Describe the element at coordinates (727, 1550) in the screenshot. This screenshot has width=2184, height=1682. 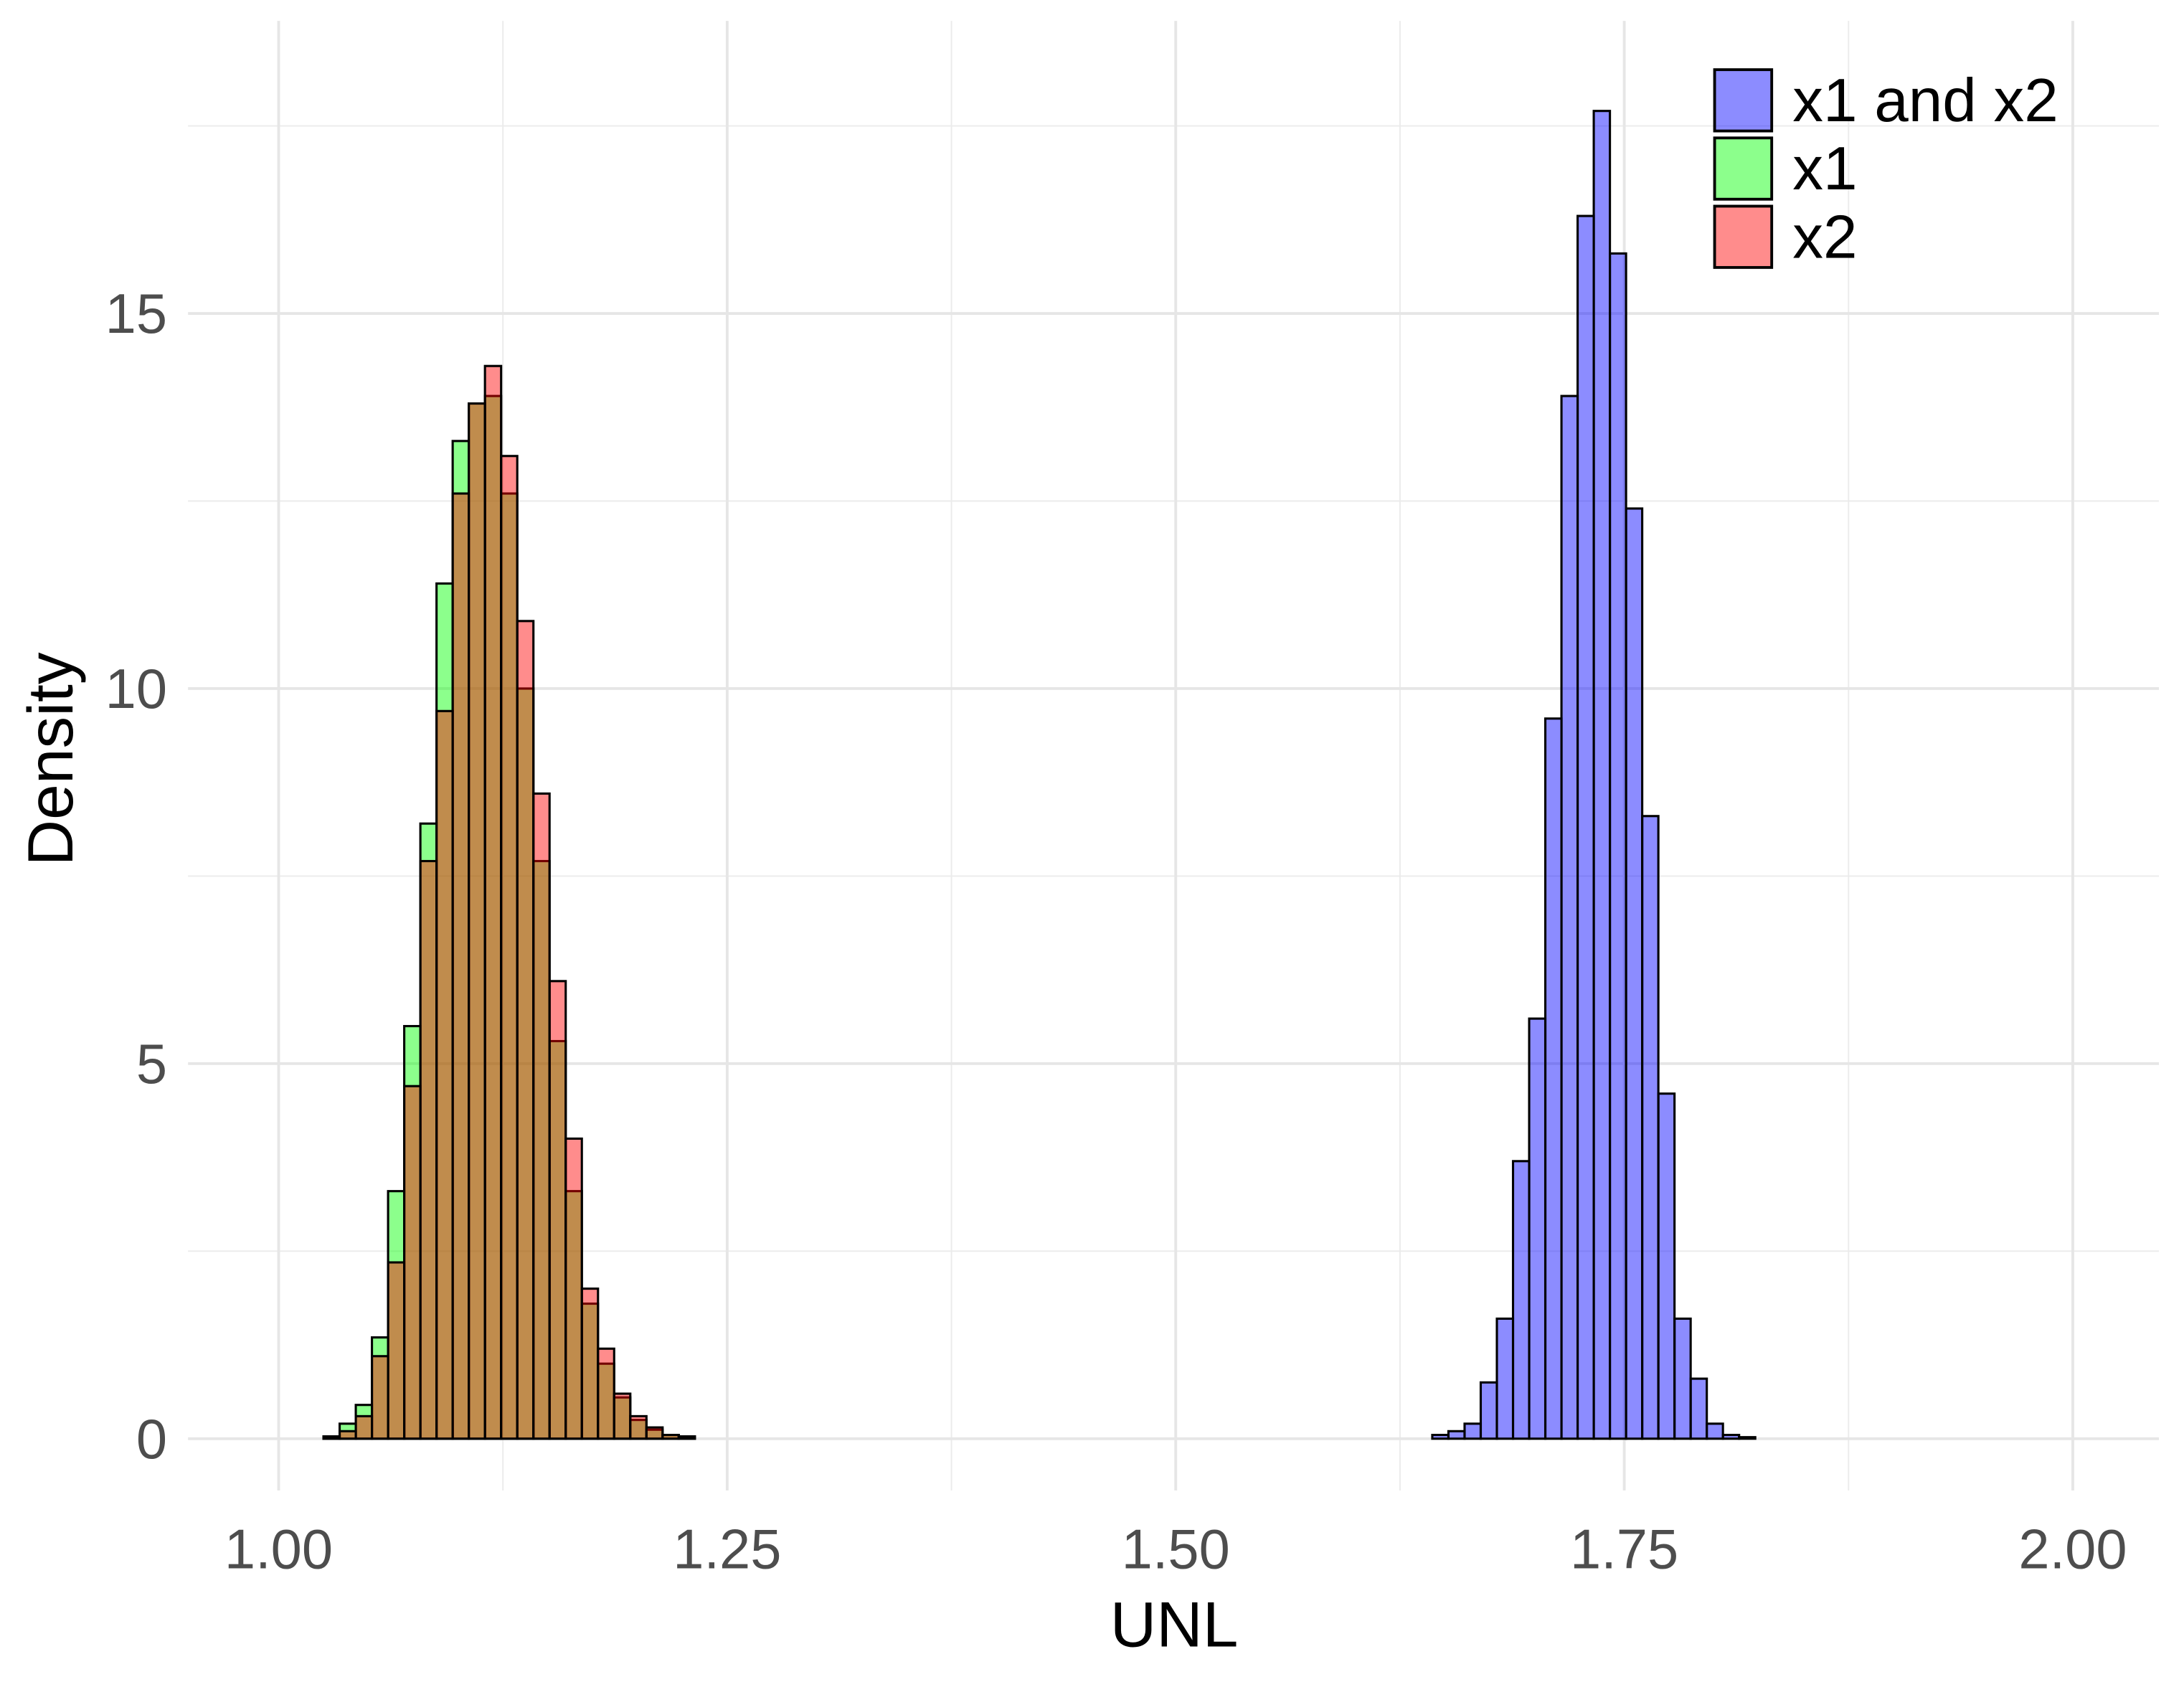
I see `x-tick-label: 1.25` at that location.